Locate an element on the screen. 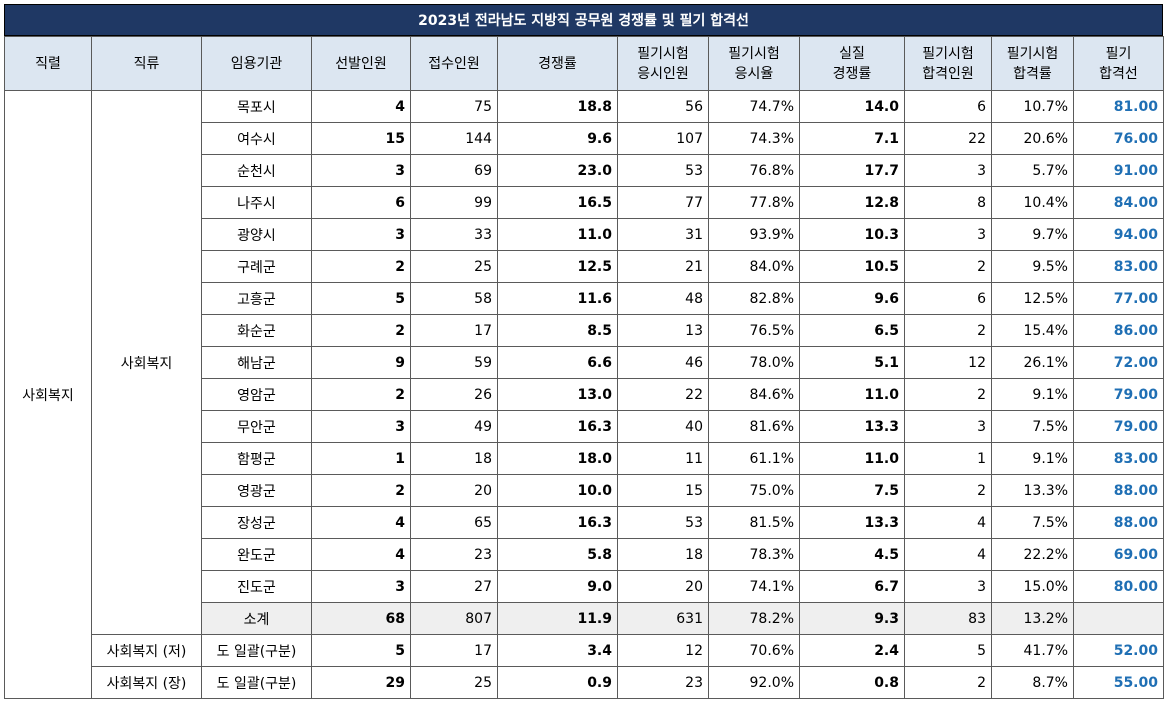 The image size is (1167, 703). passed-cell: 8 is located at coordinates (948, 202).